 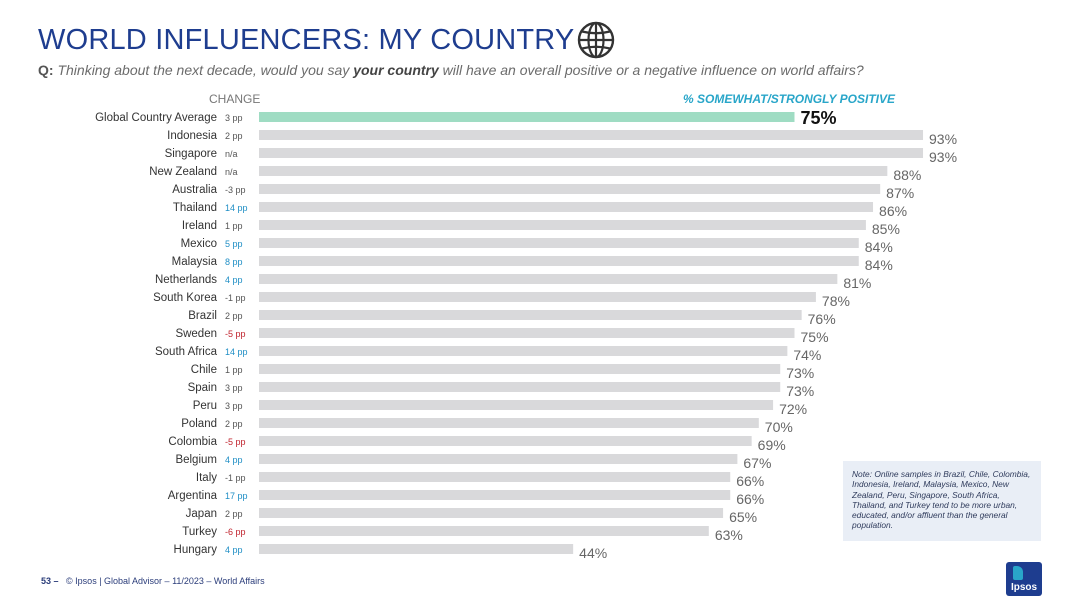 I want to click on title-text: WORLD INFLUENCERS: MY COUNTRY, so click(x=306, y=39).